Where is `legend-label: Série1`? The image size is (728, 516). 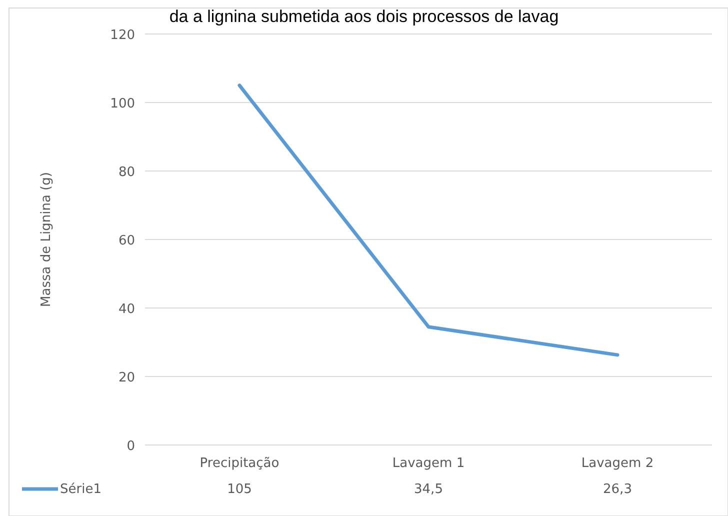
legend-label: Série1 is located at coordinates (81, 489).